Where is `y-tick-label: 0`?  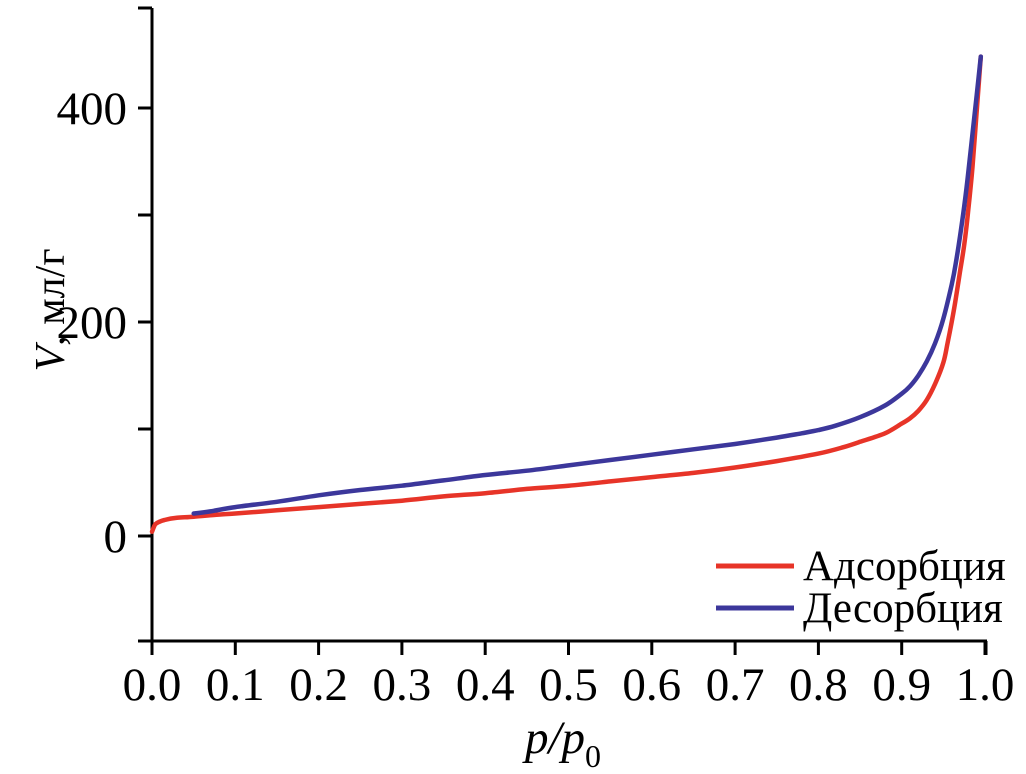
y-tick-label: 0 is located at coordinates (116, 537).